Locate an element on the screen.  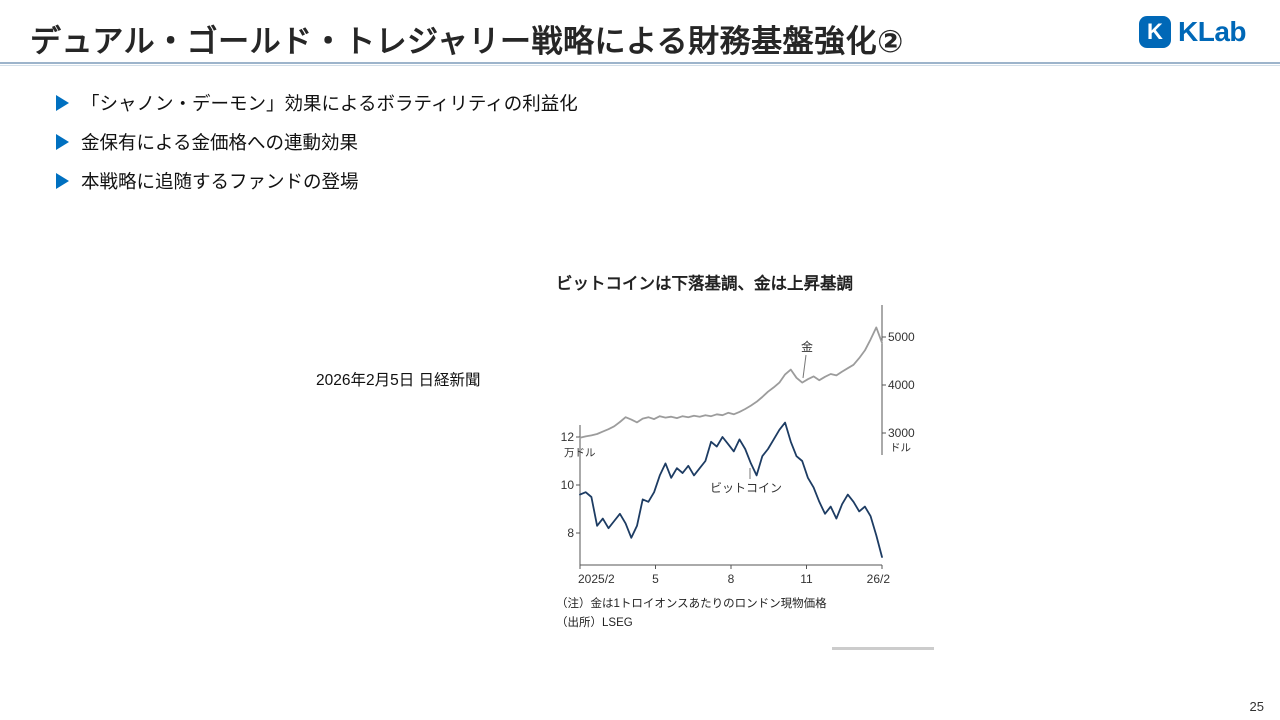
svg-text: 3000 is located at coordinates (901, 433).